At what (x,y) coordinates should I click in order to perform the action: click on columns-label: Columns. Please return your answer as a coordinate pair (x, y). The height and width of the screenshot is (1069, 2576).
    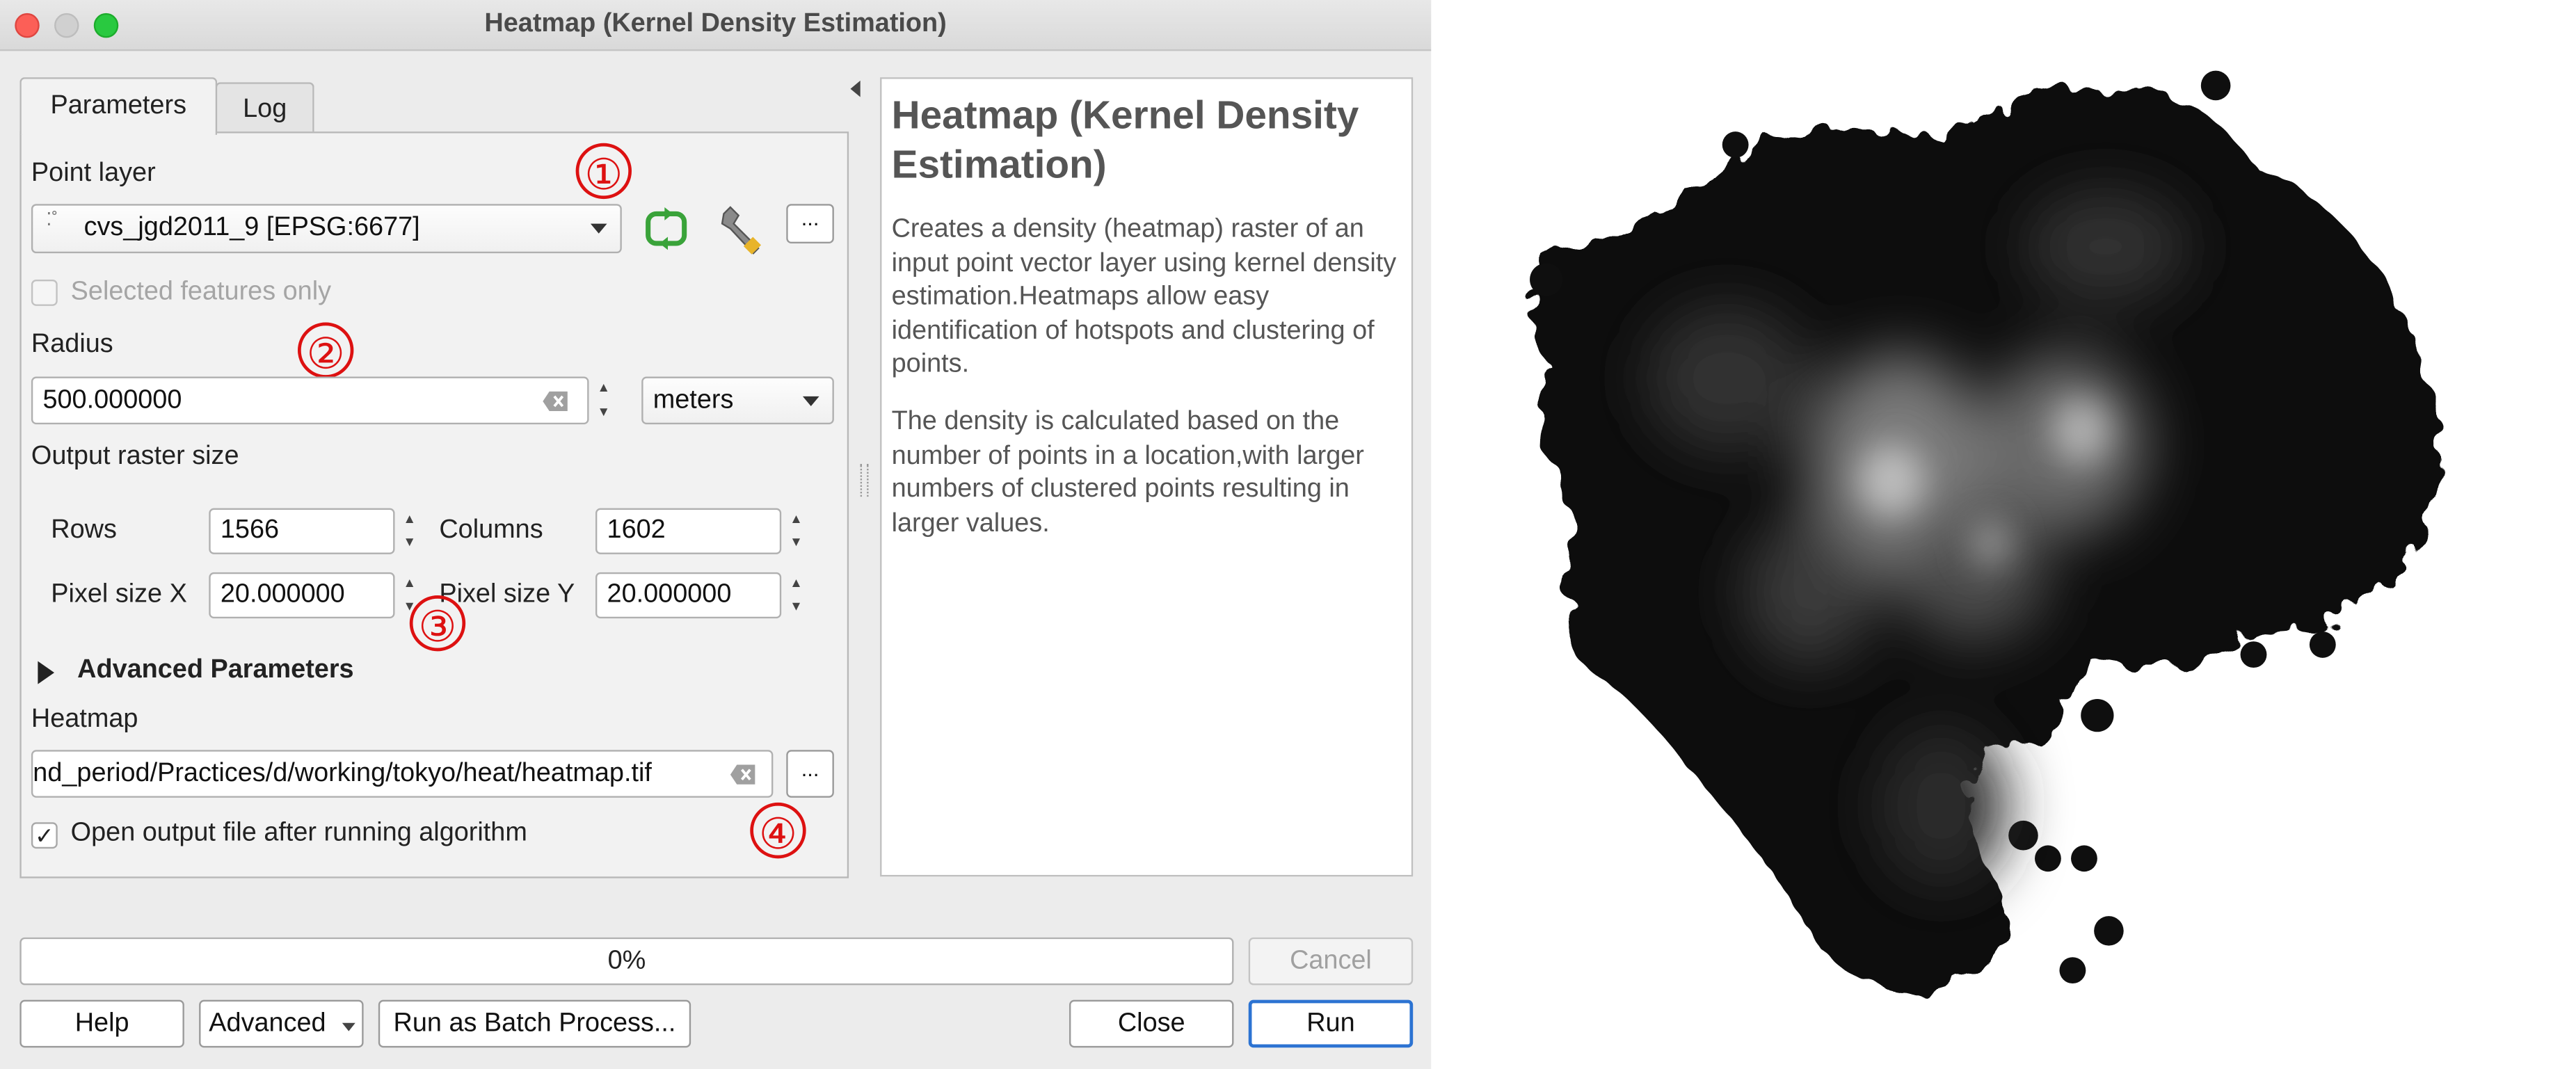
    Looking at the image, I should click on (491, 530).